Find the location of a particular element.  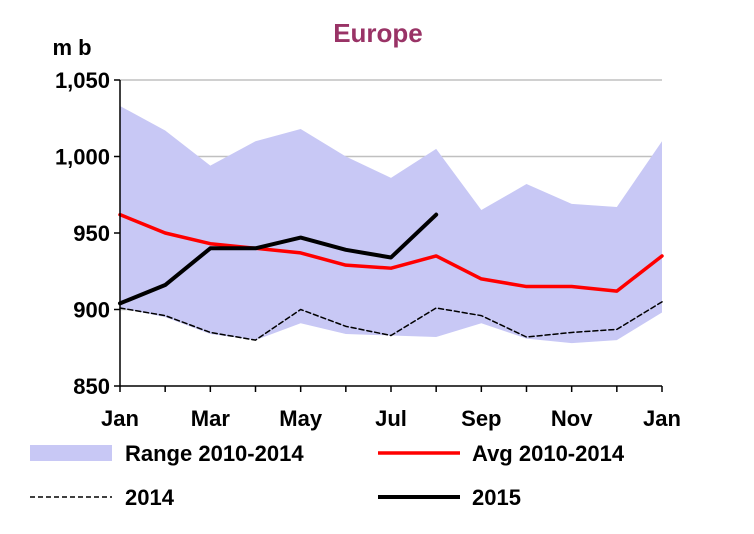

y-tick-label: 850 is located at coordinates (91, 386).